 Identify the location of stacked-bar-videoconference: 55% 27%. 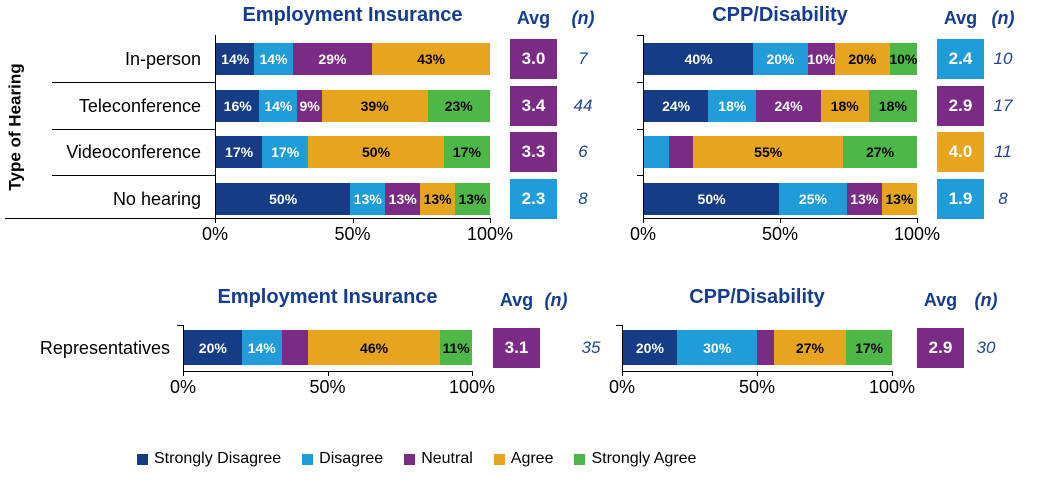
(780, 152).